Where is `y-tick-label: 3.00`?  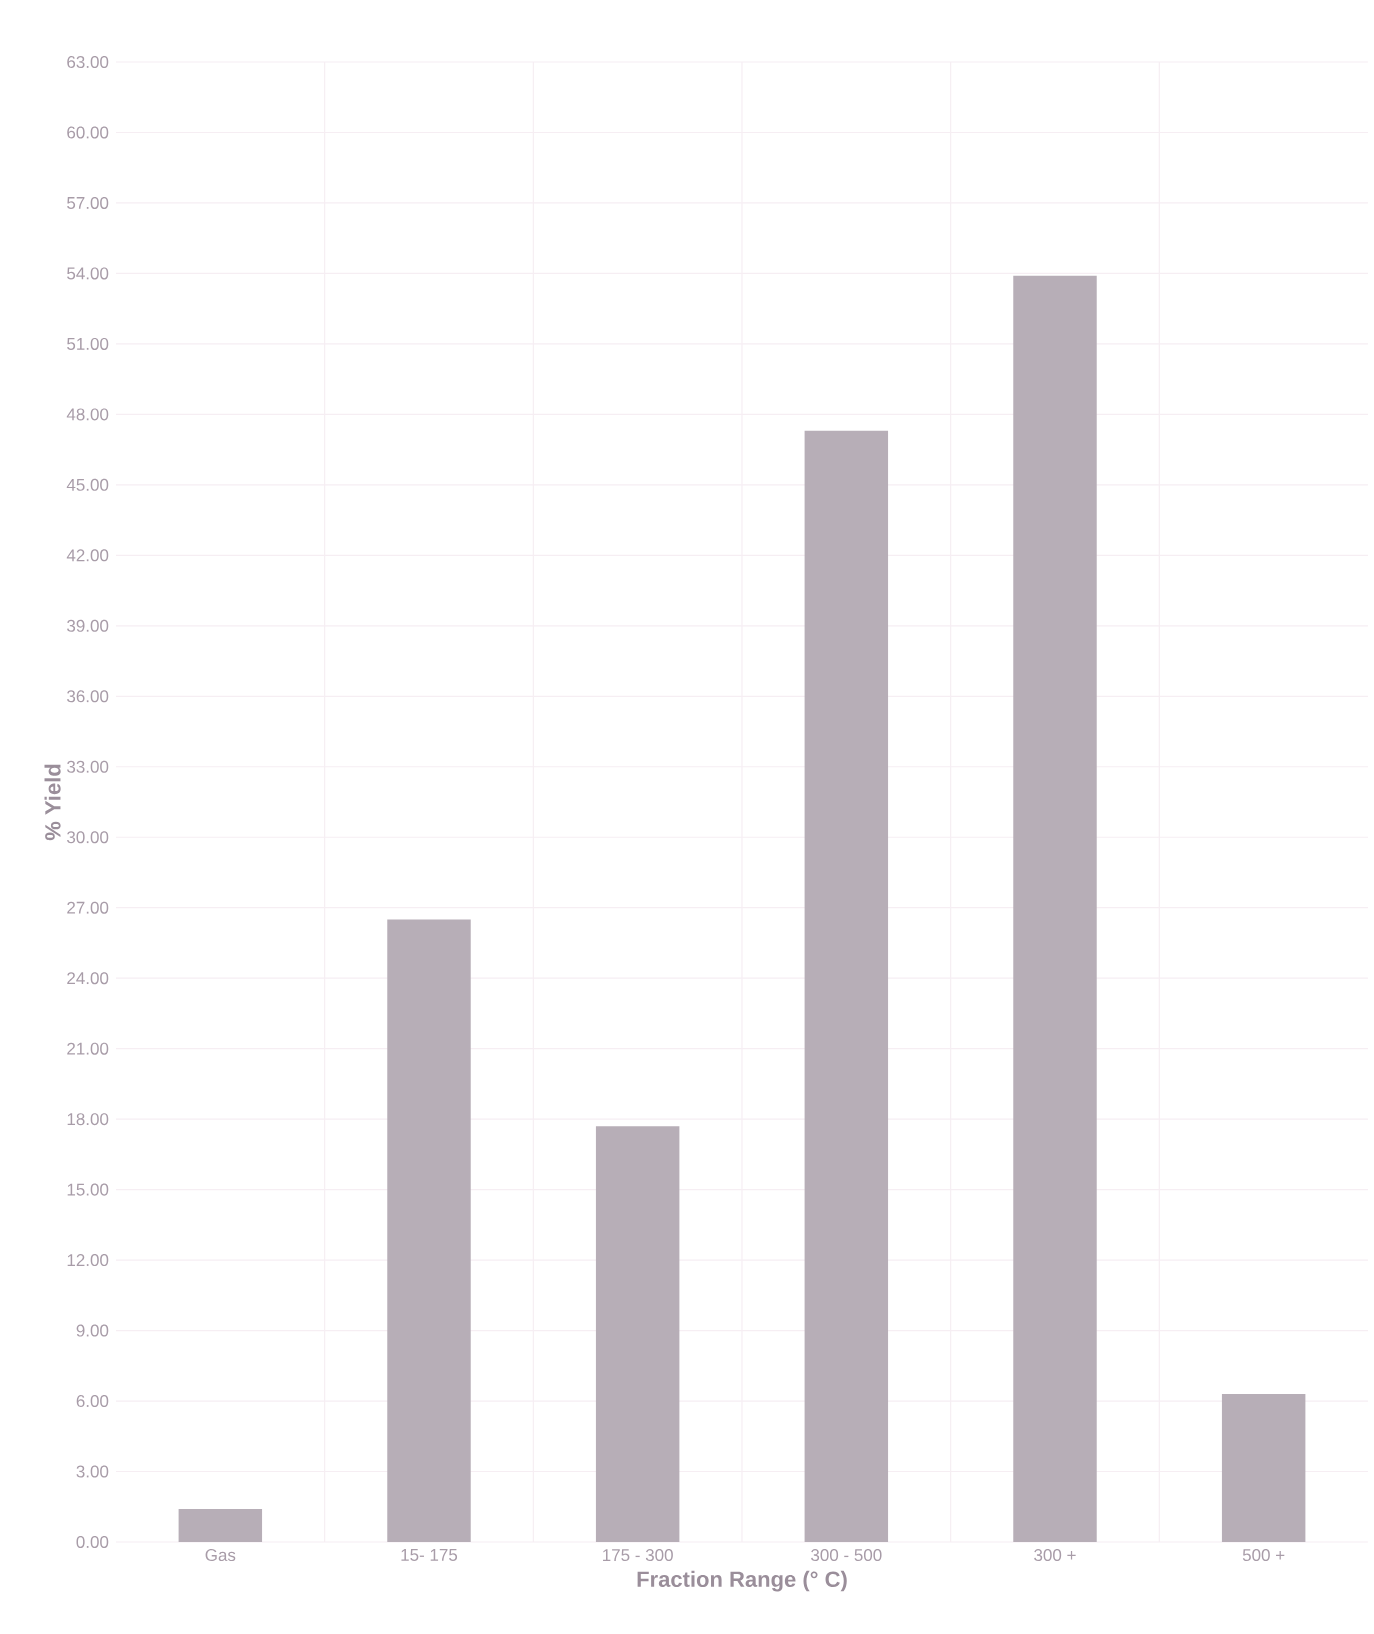
y-tick-label: 3.00 is located at coordinates (92, 1471).